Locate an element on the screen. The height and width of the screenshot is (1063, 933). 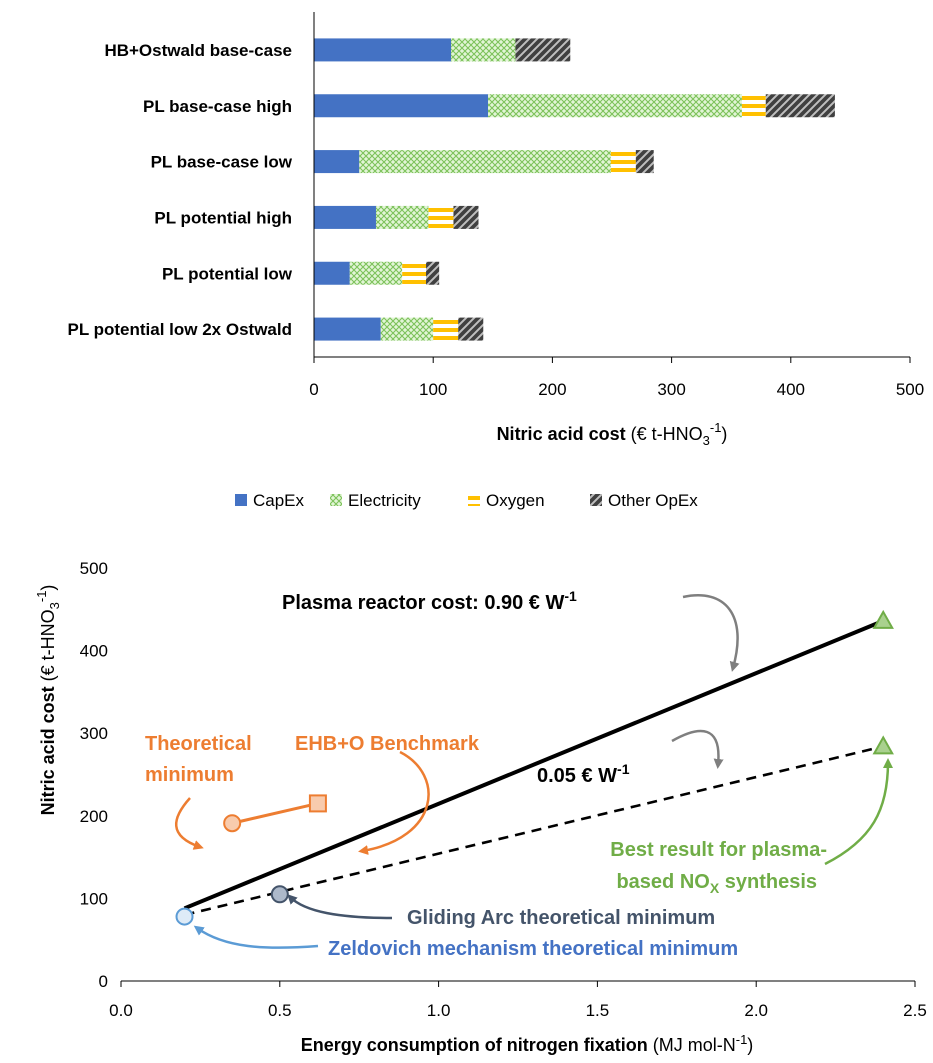
bar-x-axis-title: Nitric acid cost (€ t-HNO3-1) is located at coordinates (612, 434).